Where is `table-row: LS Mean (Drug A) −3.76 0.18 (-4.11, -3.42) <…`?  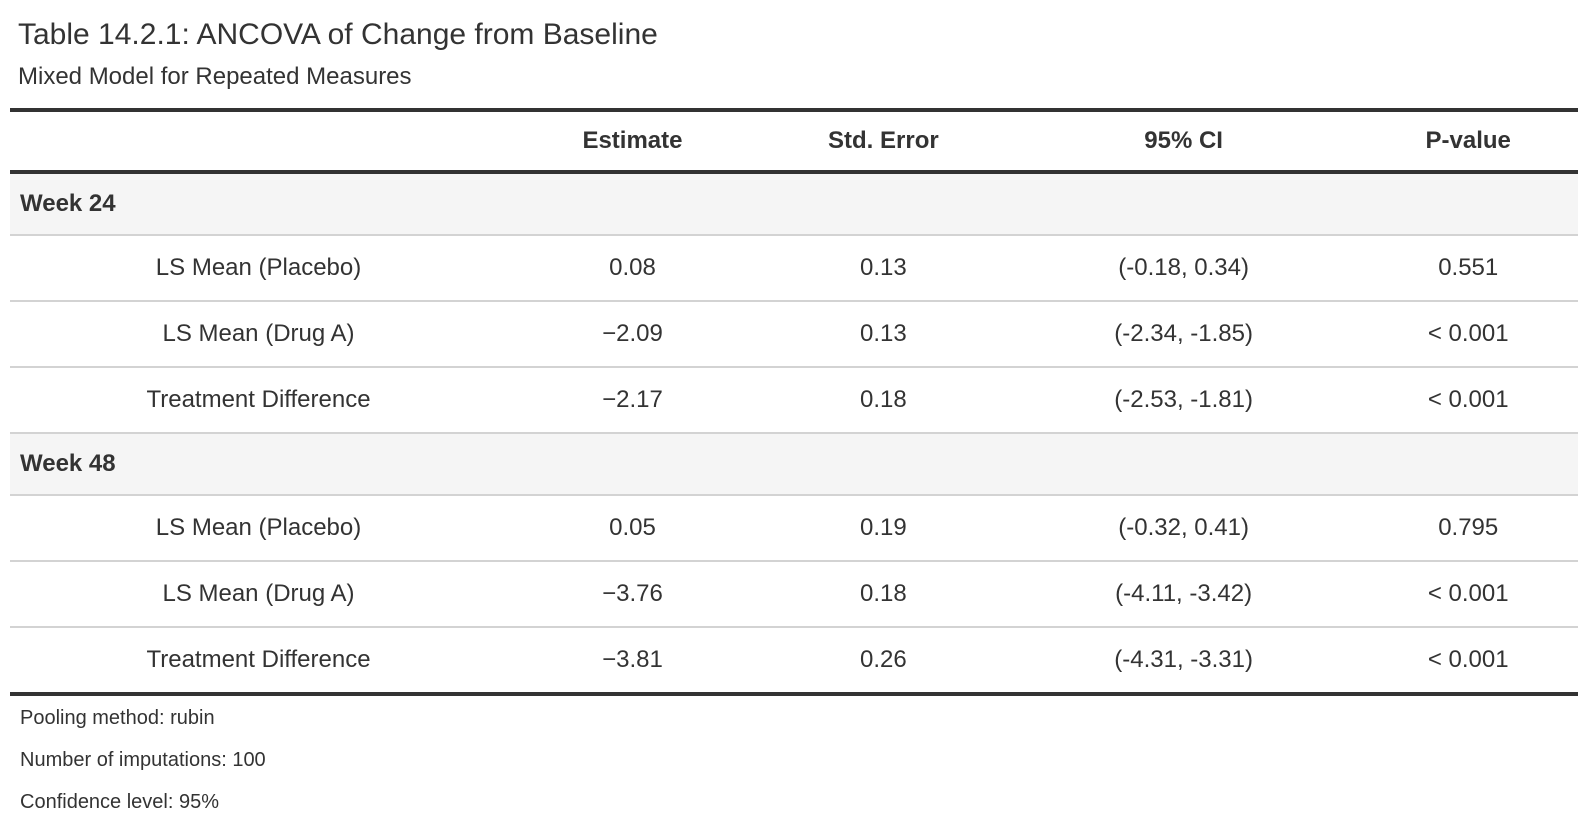 table-row: LS Mean (Drug A) −3.76 0.18 (-4.11, -3.42) <… is located at coordinates (794, 594).